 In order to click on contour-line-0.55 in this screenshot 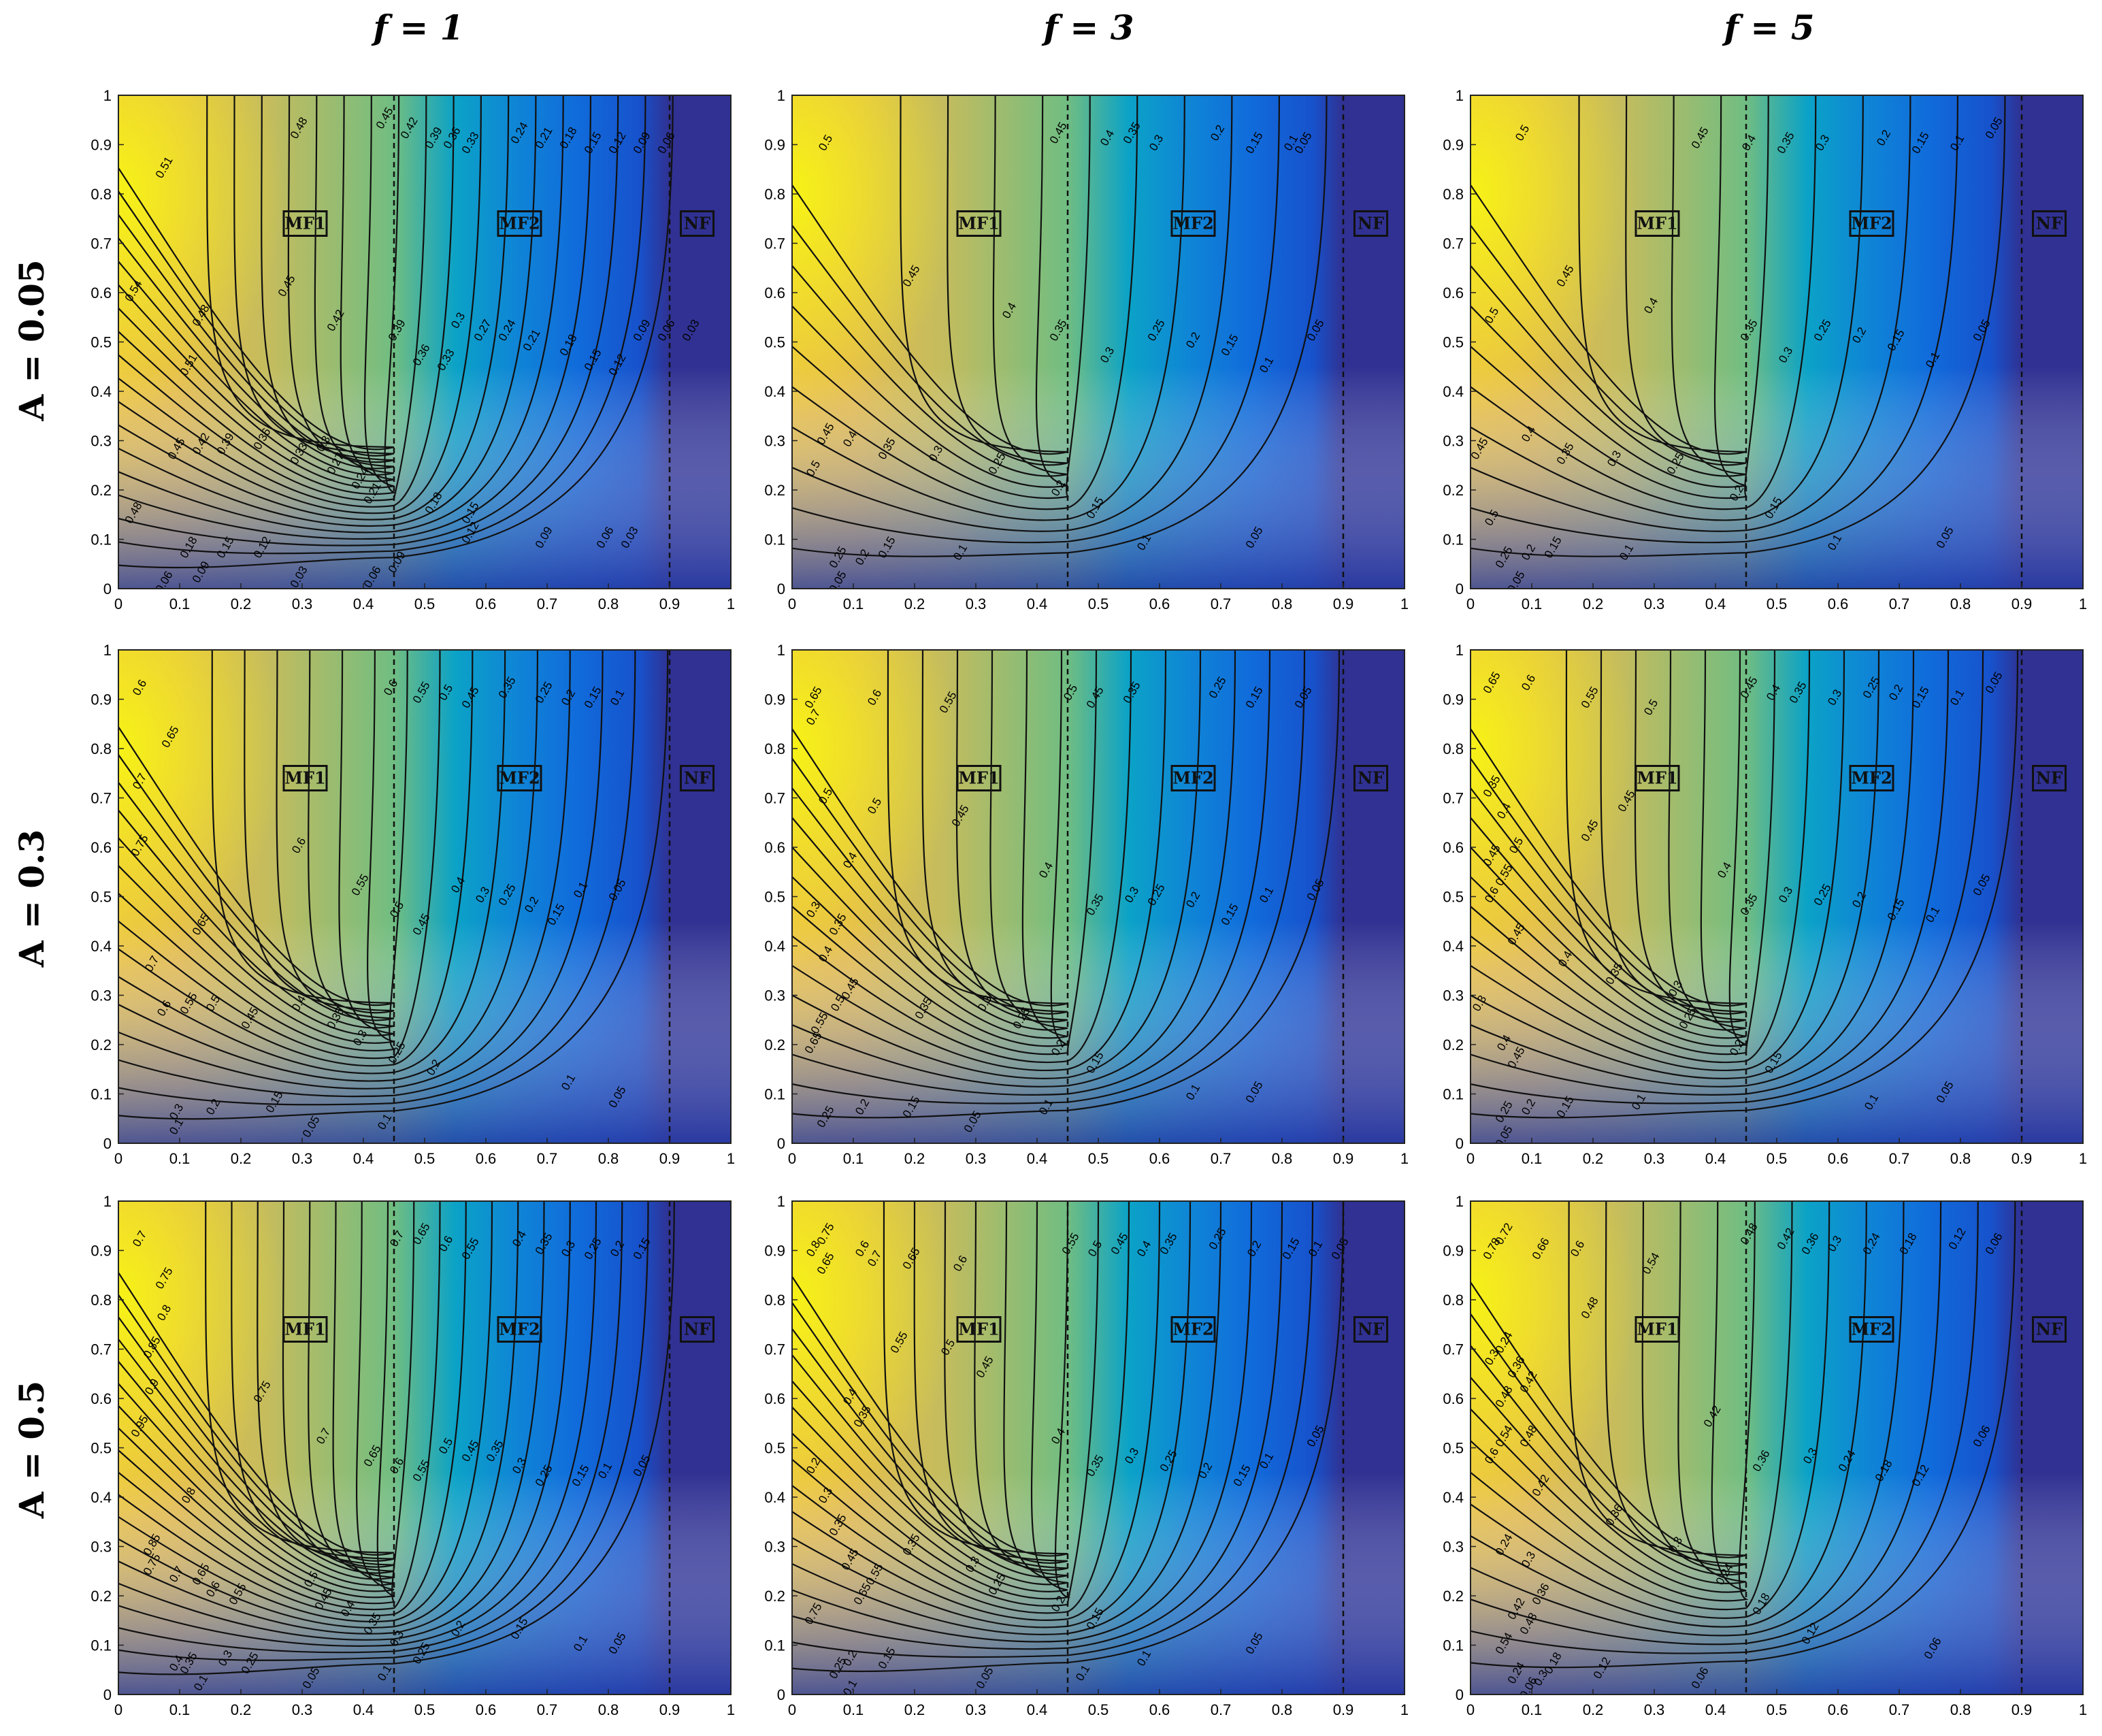, I will do `click(930, 840)`.